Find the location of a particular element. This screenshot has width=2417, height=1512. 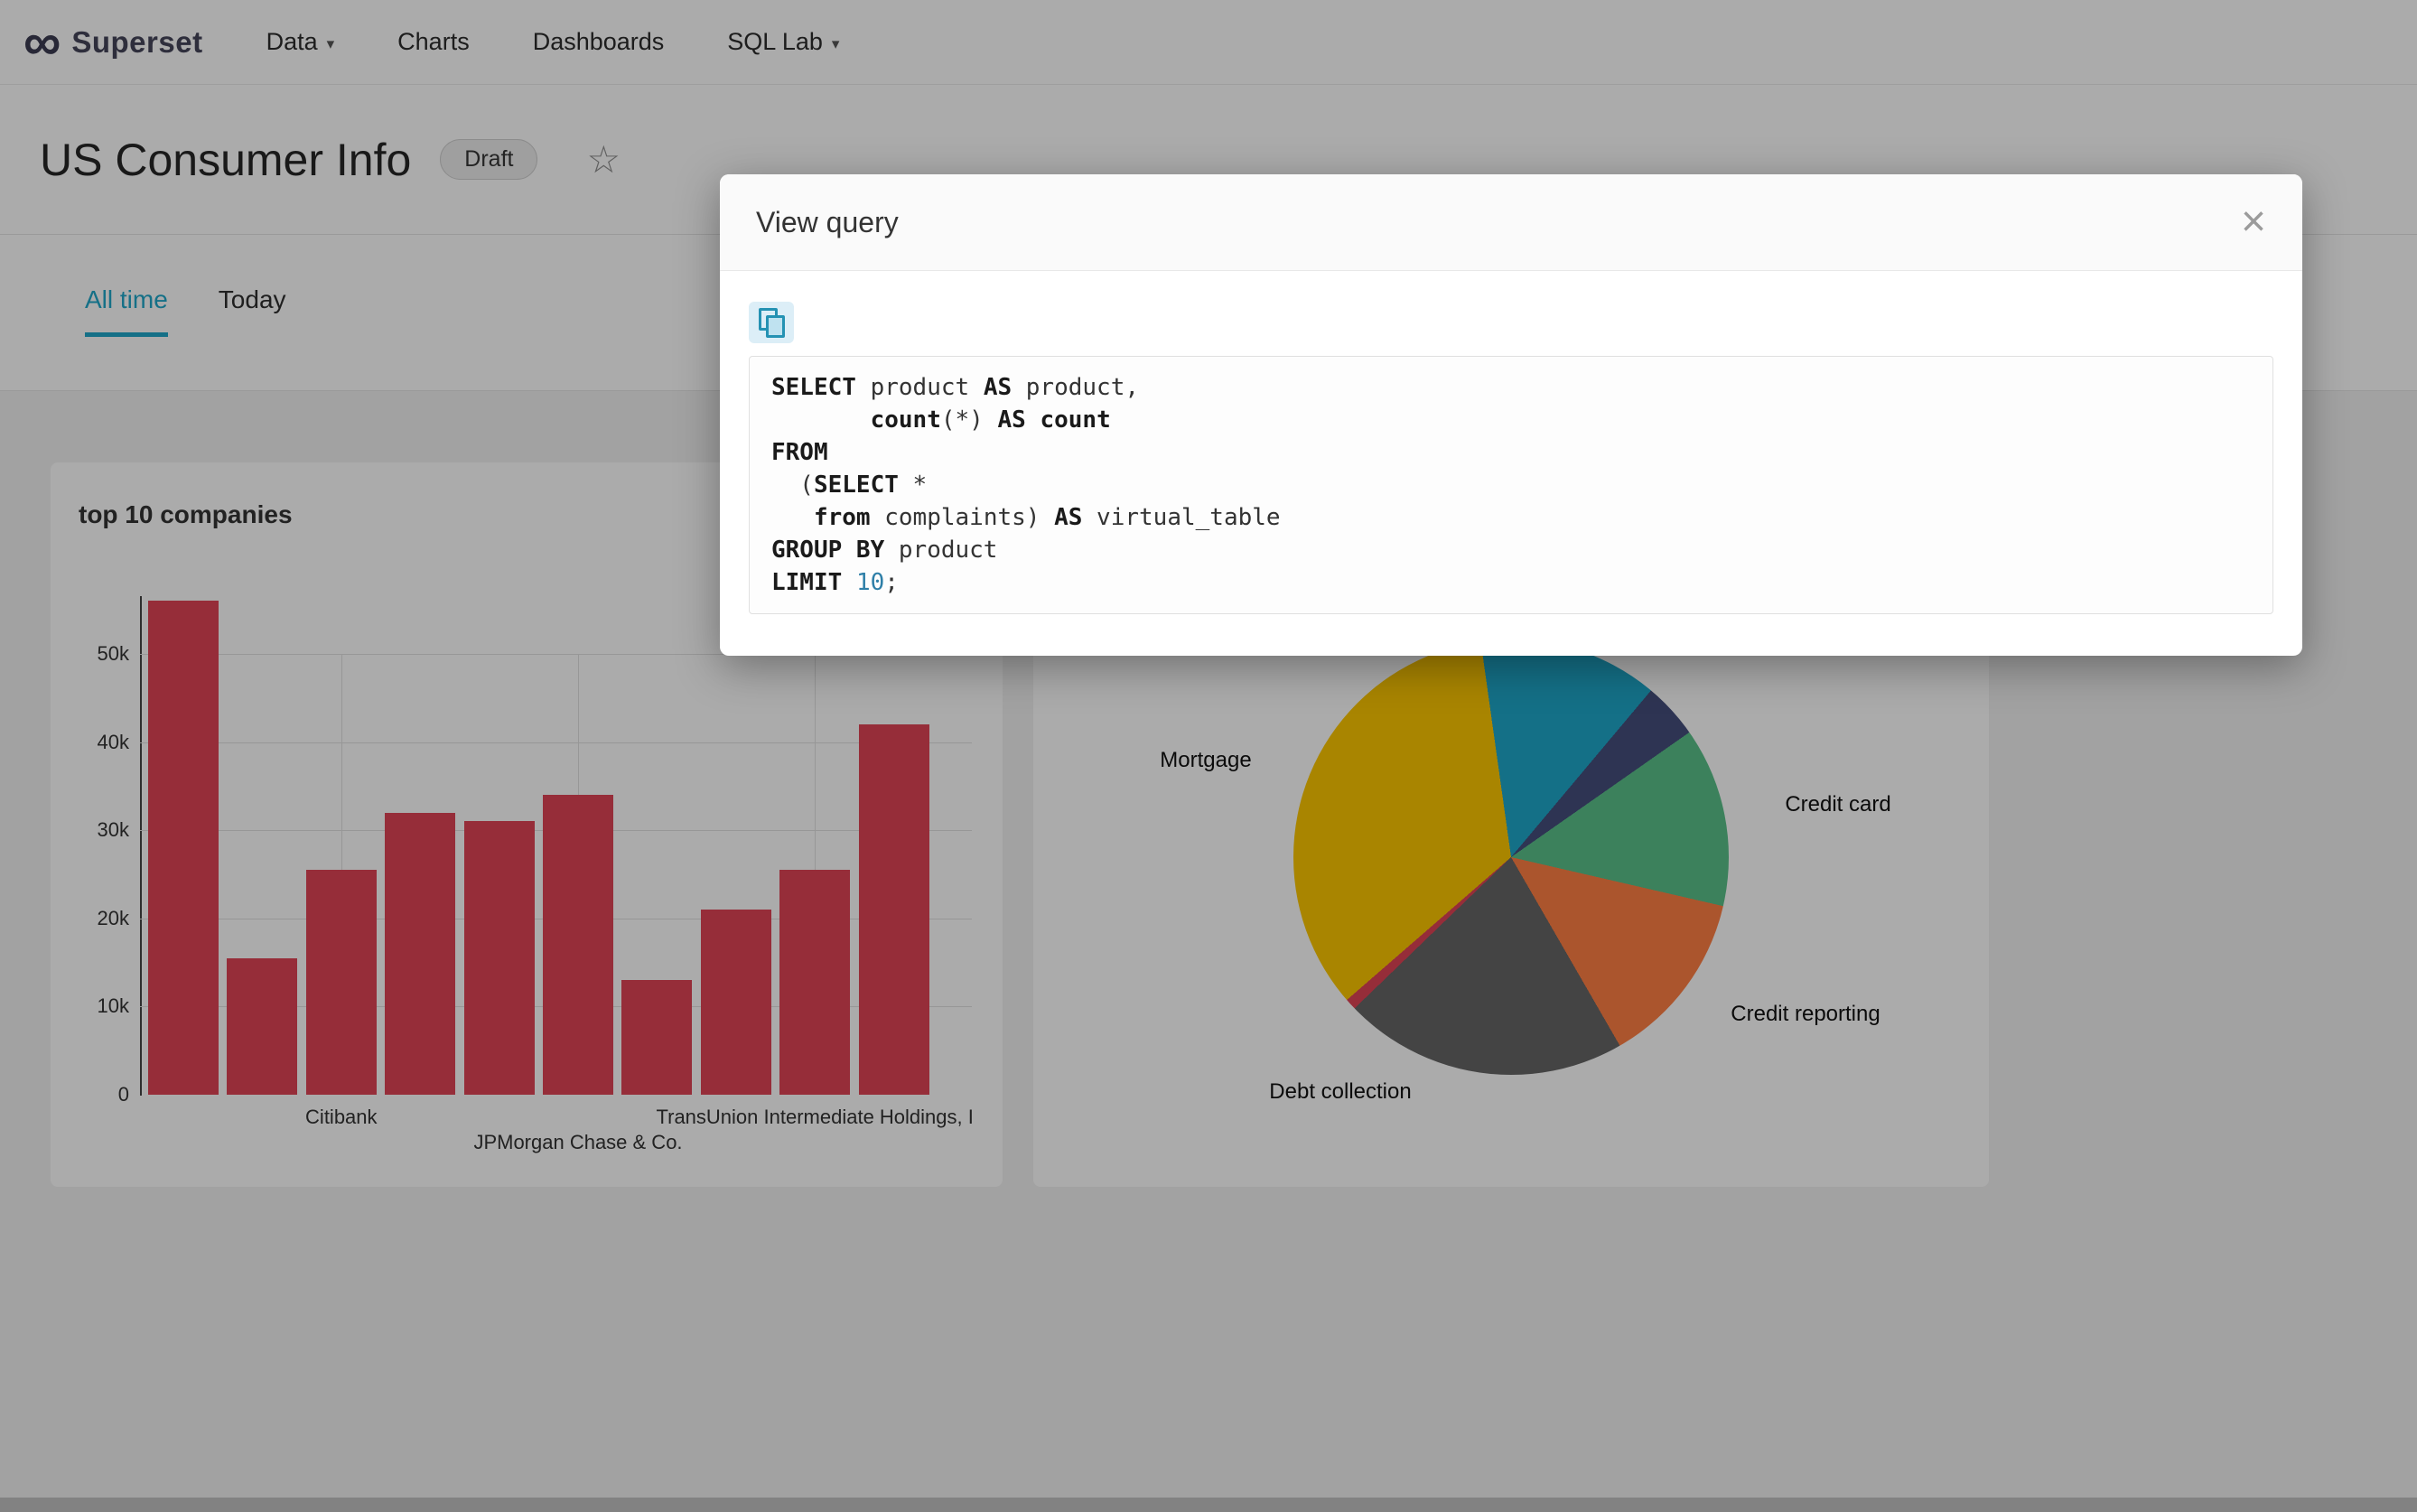

nav-item-label: Dashboards is located at coordinates (599, 41).